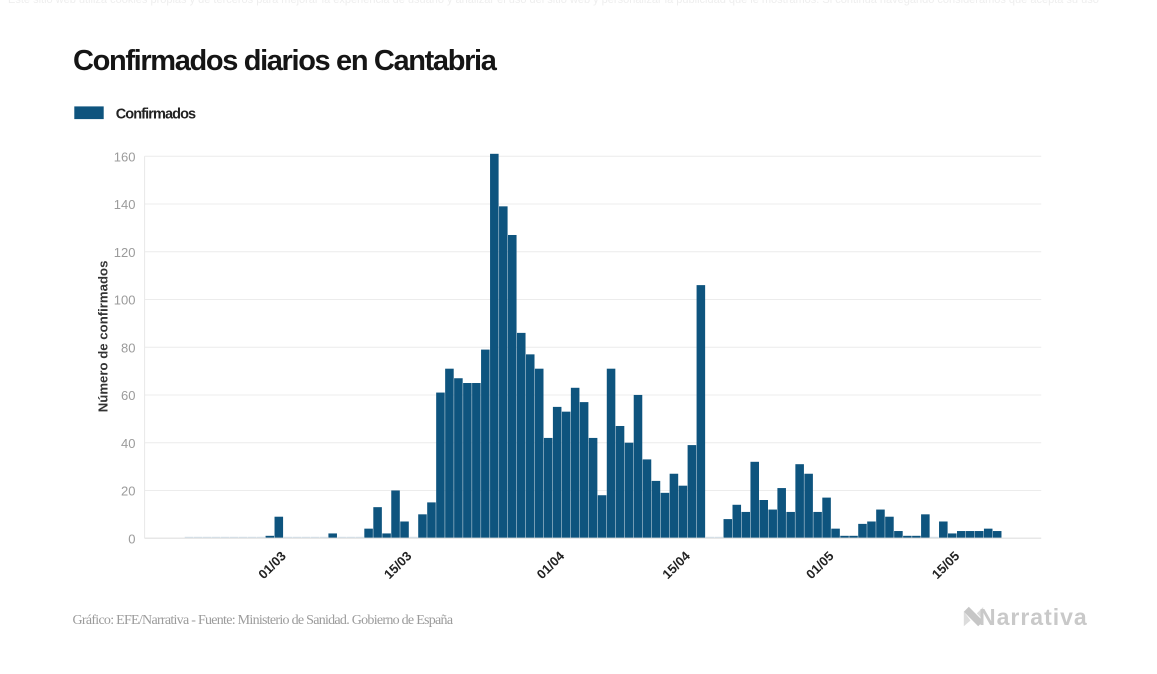  What do you see at coordinates (128, 491) in the screenshot?
I see `svg-text: 20` at bounding box center [128, 491].